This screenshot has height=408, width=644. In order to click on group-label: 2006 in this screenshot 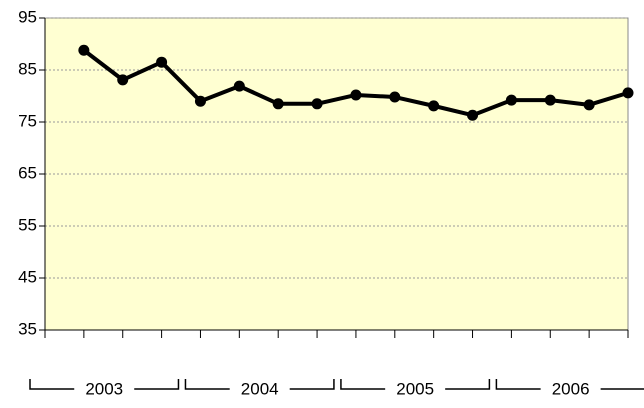, I will do `click(571, 388)`.